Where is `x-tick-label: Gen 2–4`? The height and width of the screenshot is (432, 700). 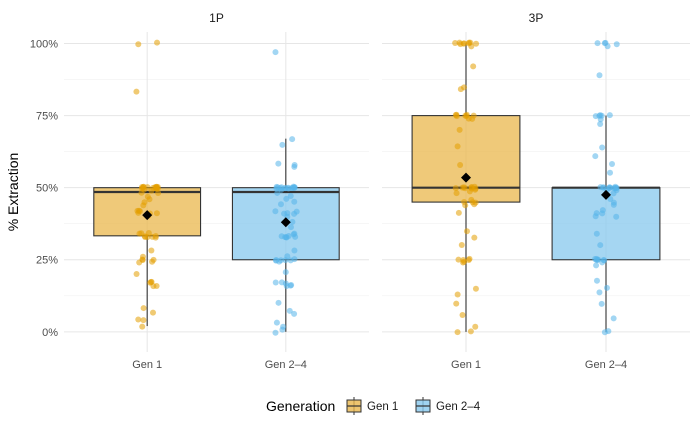
x-tick-label: Gen 2–4 is located at coordinates (286, 365).